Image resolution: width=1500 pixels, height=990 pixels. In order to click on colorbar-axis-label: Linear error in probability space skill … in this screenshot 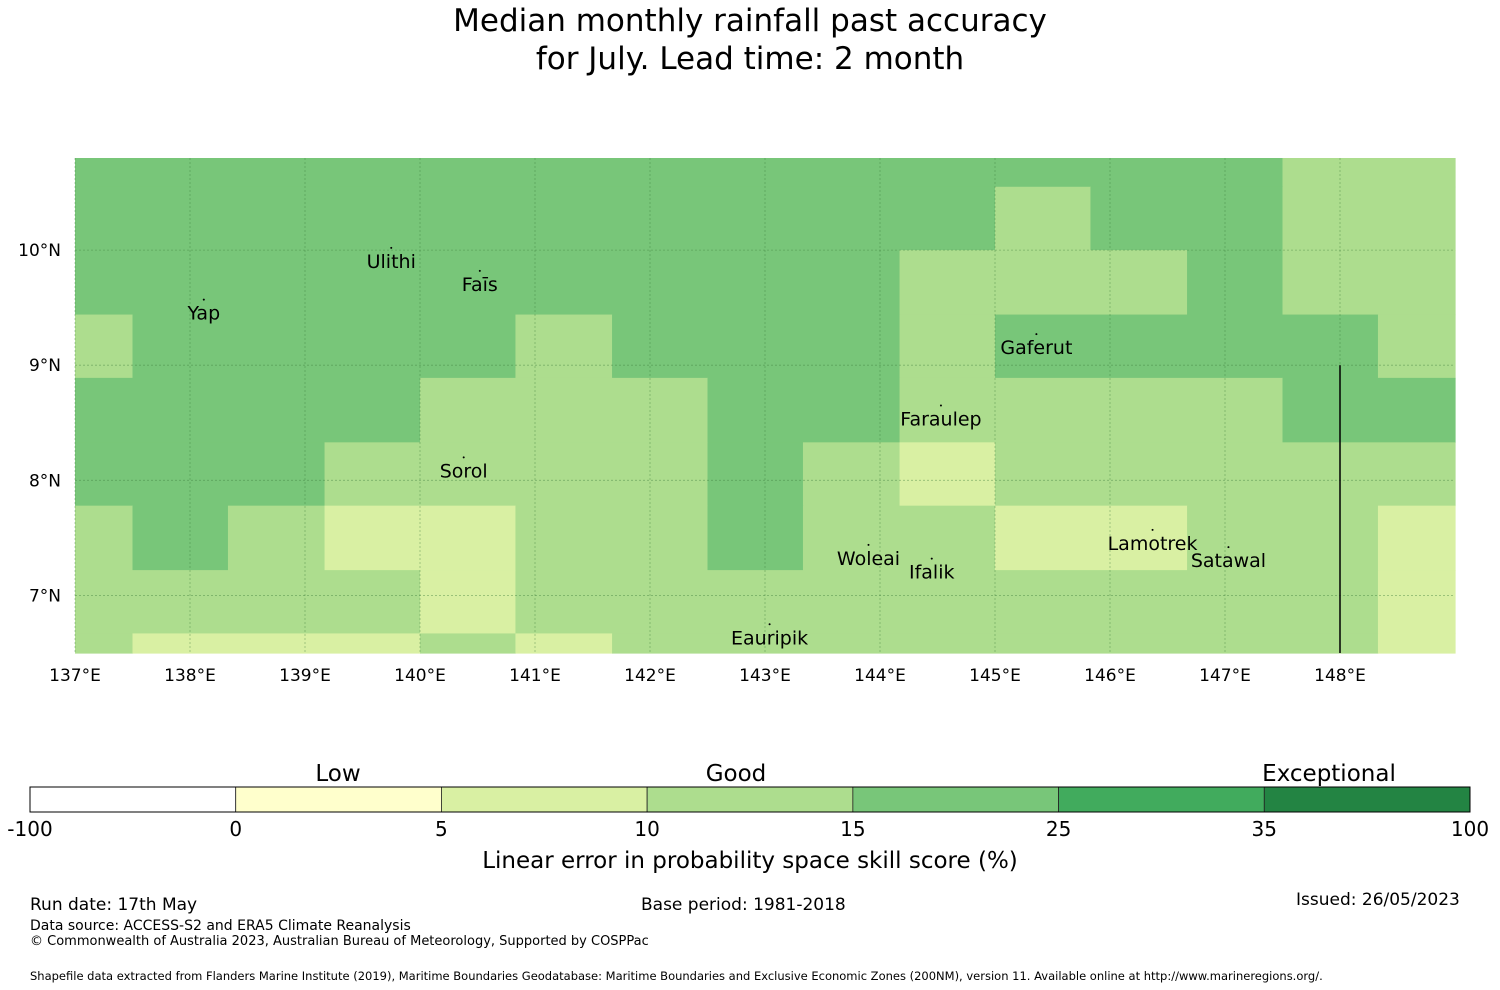, I will do `click(750, 861)`.